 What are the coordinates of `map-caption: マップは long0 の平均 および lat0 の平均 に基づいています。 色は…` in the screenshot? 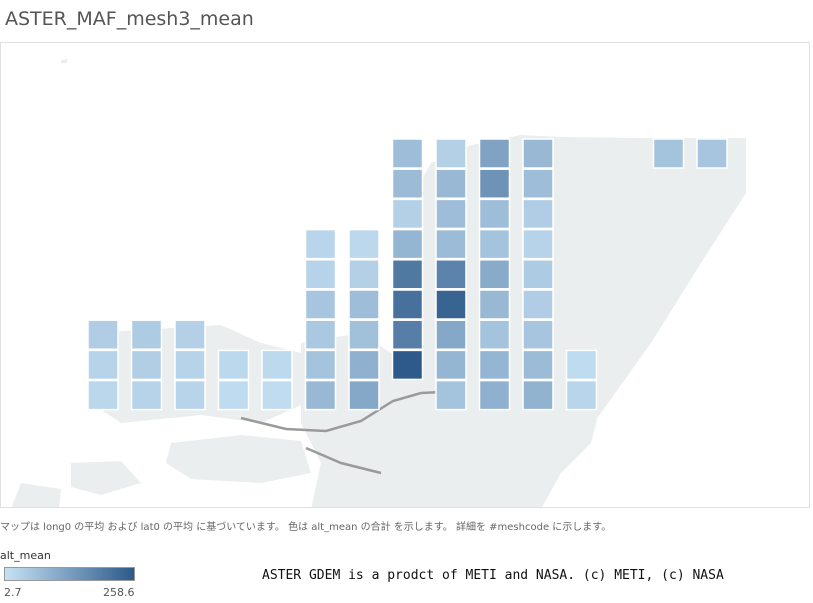 It's located at (306, 527).